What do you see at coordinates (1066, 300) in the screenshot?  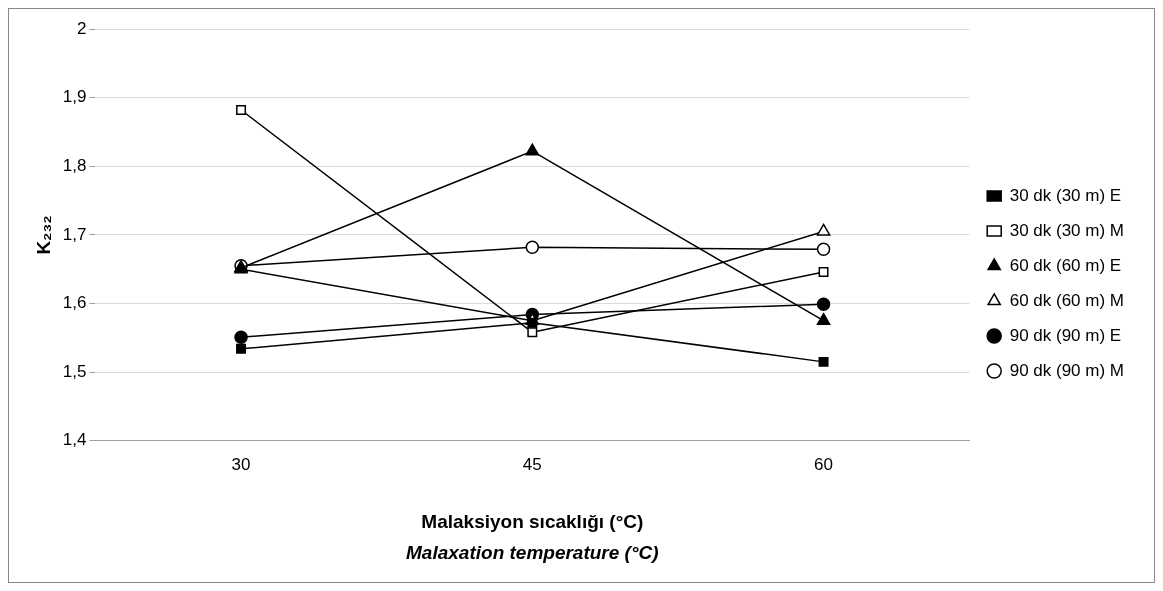 I see `legend-label: 60 dk (60 m) M` at bounding box center [1066, 300].